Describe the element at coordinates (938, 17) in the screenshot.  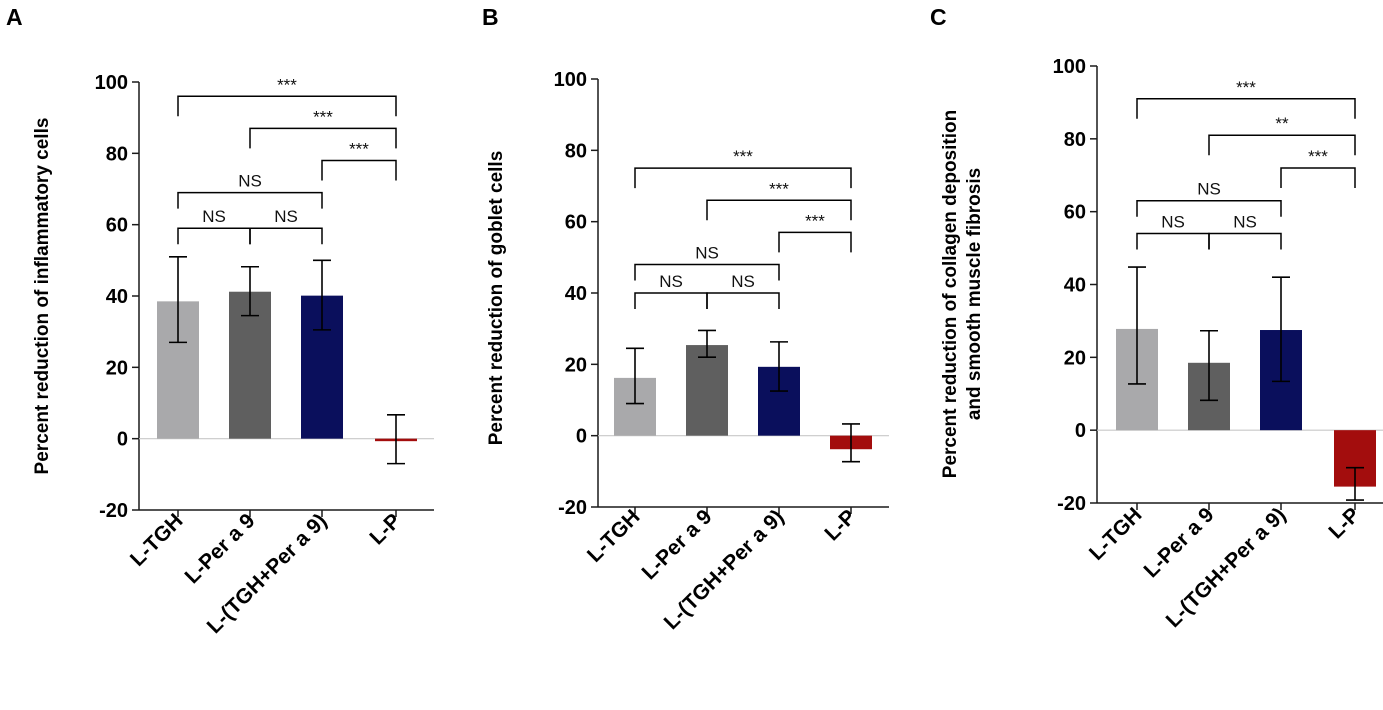
I see `panel-letter-c: C` at that location.